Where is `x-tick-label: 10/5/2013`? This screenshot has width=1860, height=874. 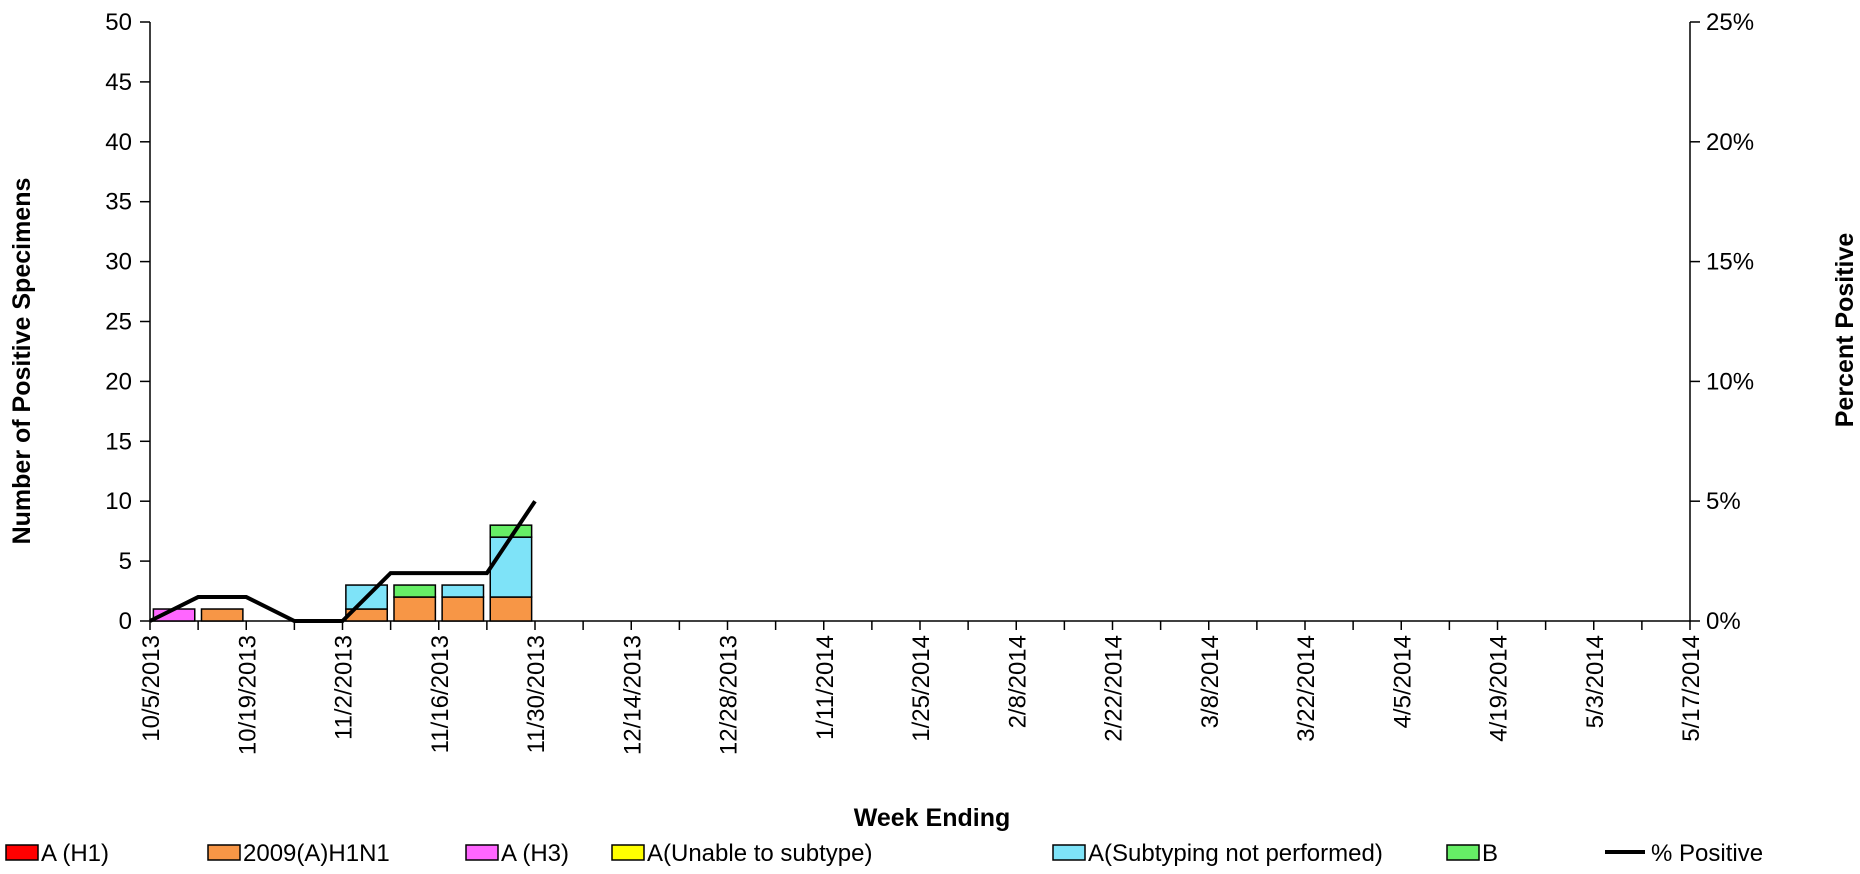 x-tick-label: 10/5/2013 is located at coordinates (151, 688).